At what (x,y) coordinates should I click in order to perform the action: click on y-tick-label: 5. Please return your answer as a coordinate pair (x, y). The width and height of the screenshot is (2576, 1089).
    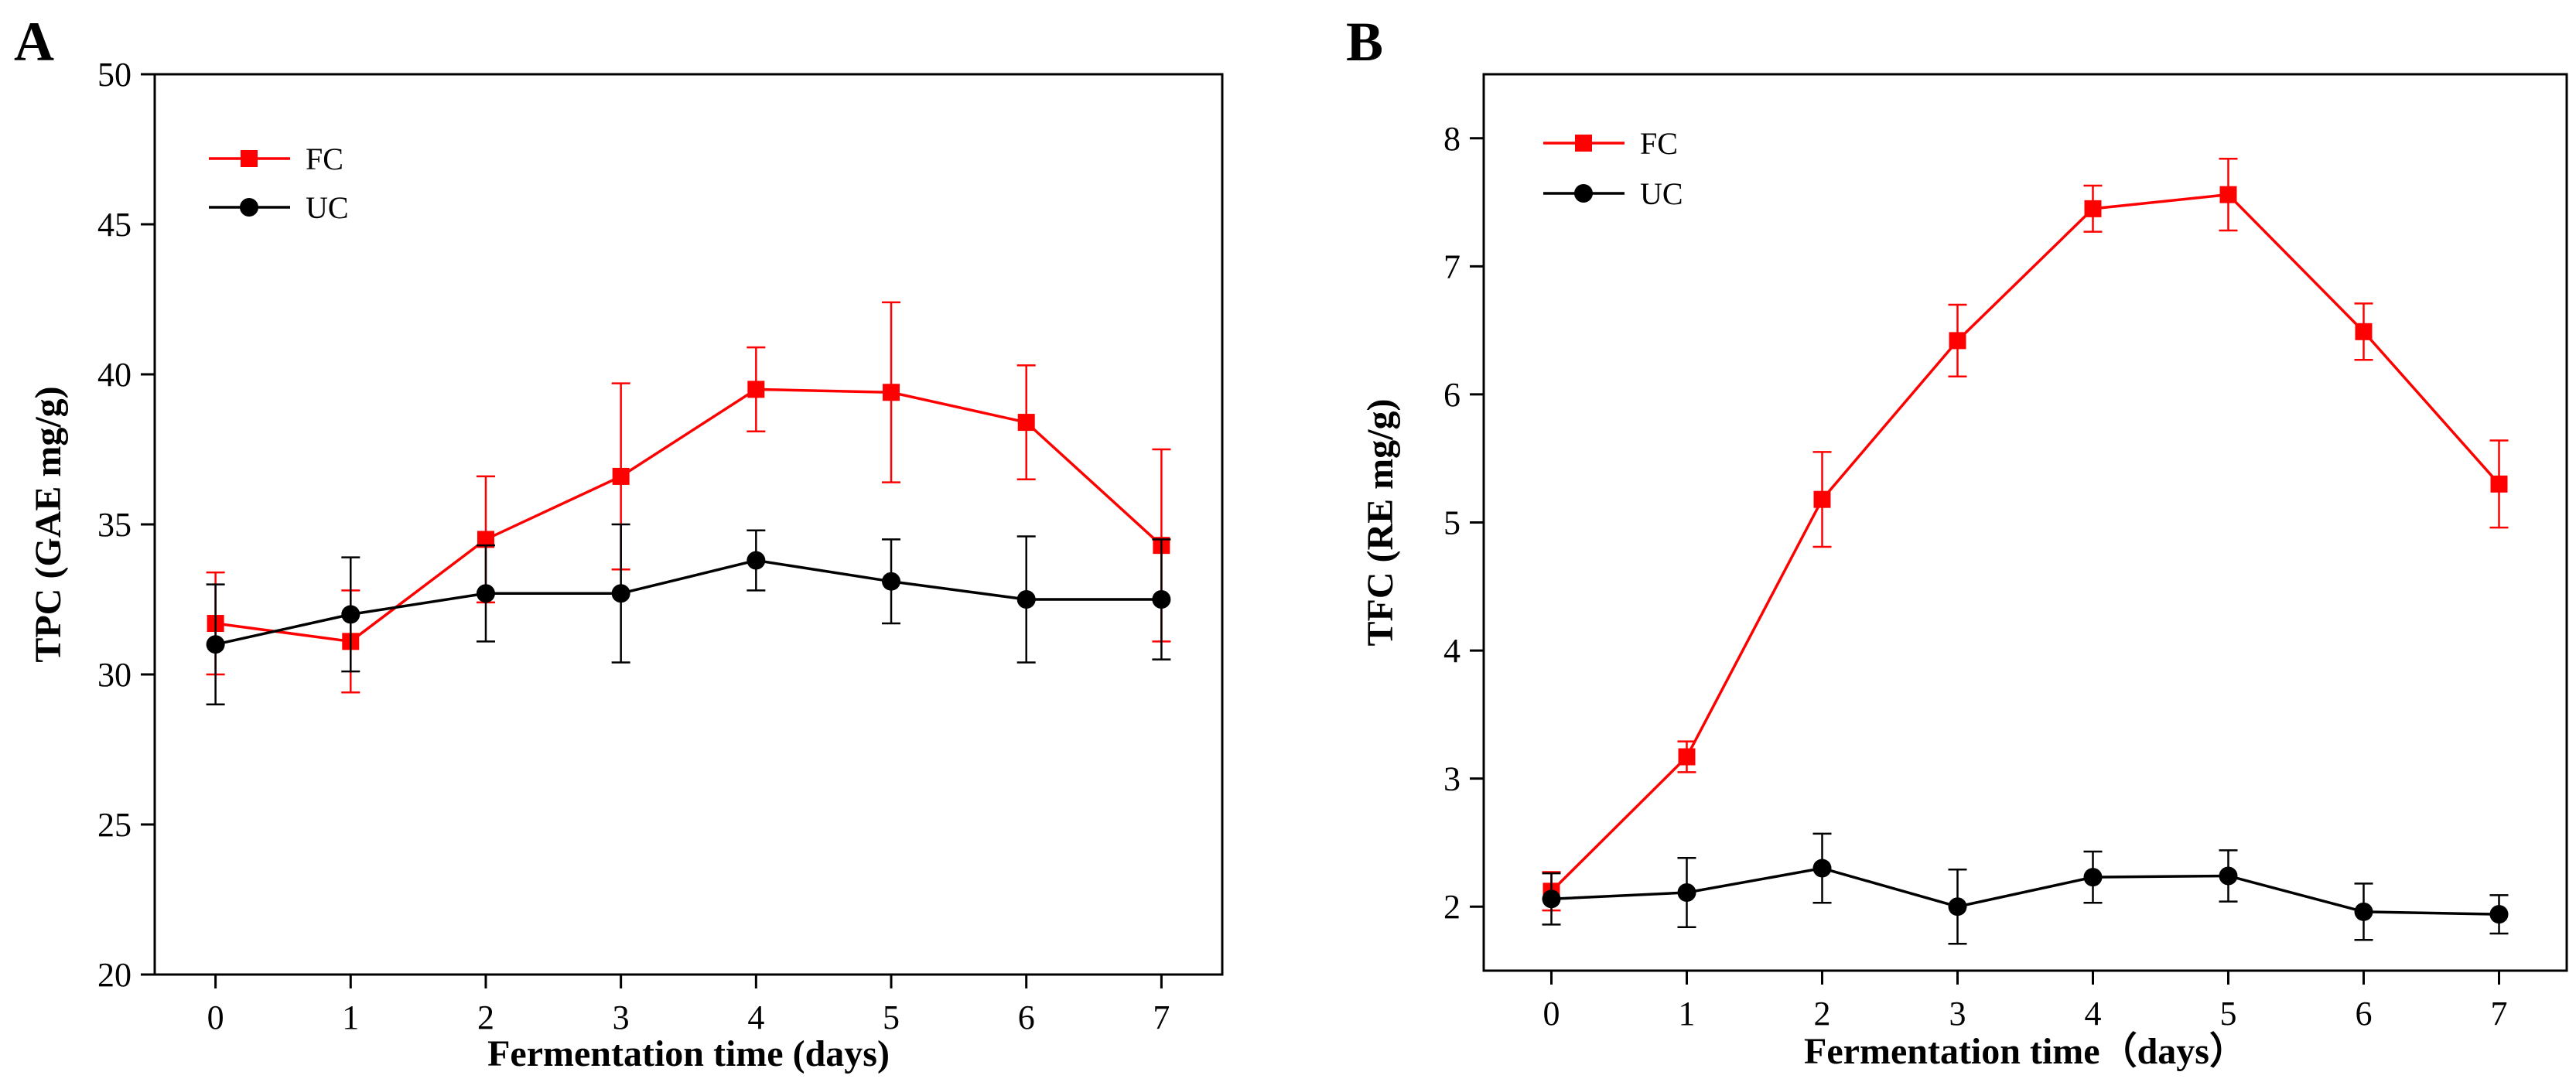
    Looking at the image, I should click on (1452, 523).